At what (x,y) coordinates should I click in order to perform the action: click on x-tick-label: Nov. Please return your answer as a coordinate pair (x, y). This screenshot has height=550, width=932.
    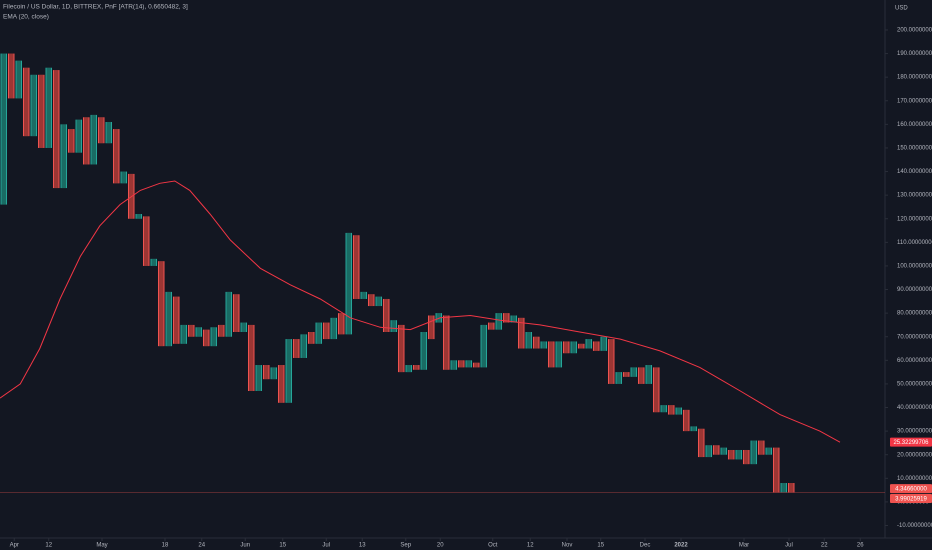
    Looking at the image, I should click on (567, 546).